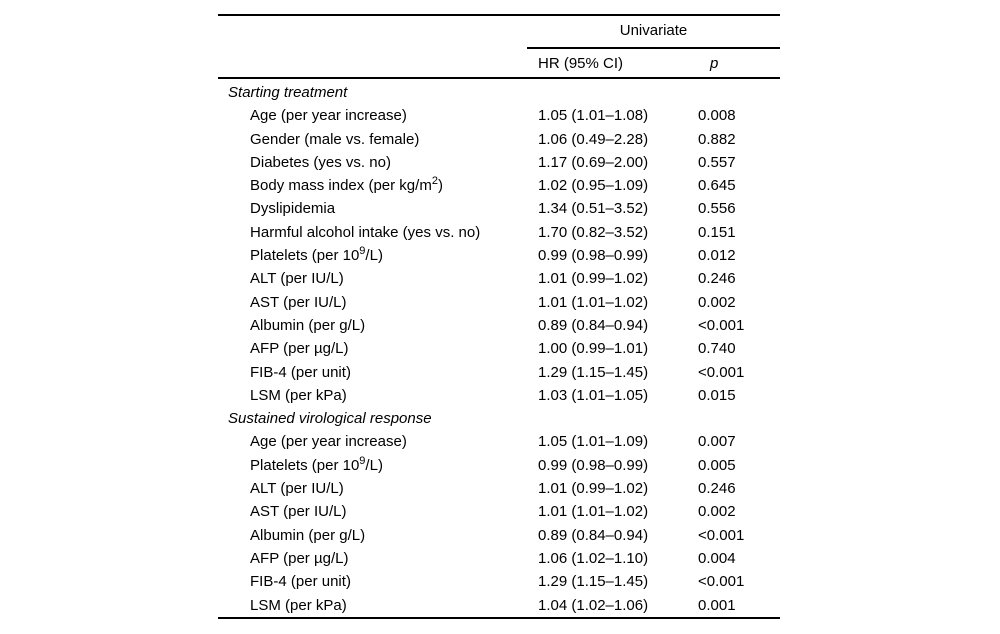  What do you see at coordinates (593, 186) in the screenshot?
I see `hr-value: 1.02 (0.95–1.09)` at bounding box center [593, 186].